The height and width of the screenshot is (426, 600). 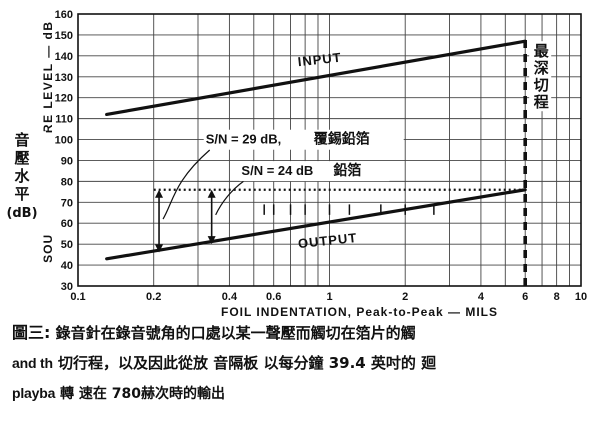 I want to click on x-tick-label: 2, so click(x=405, y=297).